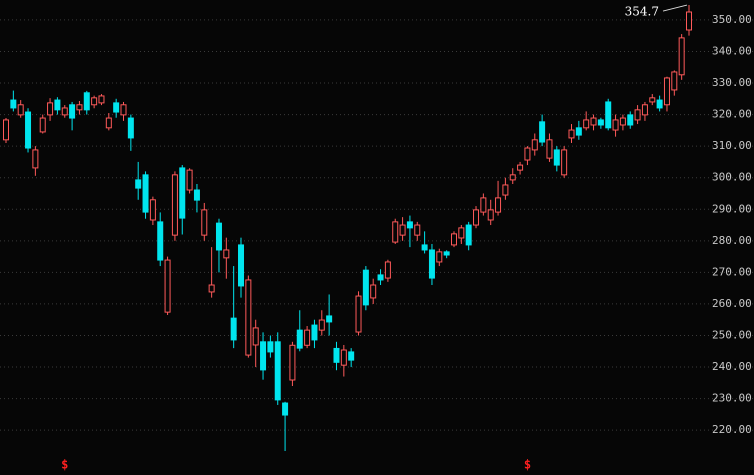 This screenshot has height=475, width=754. I want to click on y-tick-label: 220.00, so click(732, 429).